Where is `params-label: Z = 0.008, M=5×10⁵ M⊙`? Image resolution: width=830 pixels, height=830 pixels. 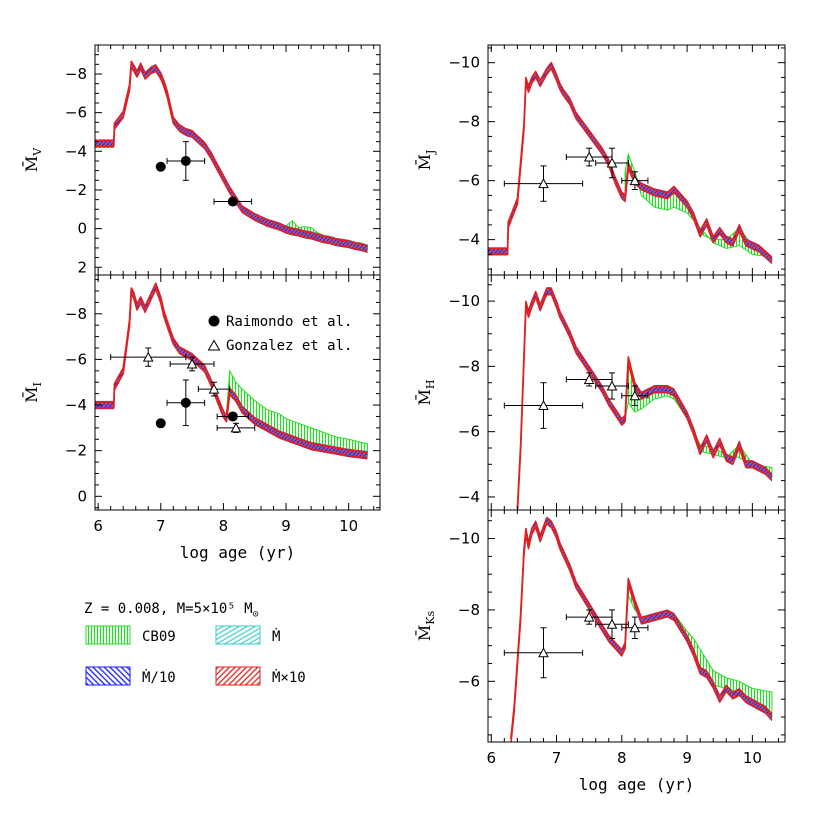 params-label: Z = 0.008, M=5×10⁵ M⊙ is located at coordinates (171, 610).